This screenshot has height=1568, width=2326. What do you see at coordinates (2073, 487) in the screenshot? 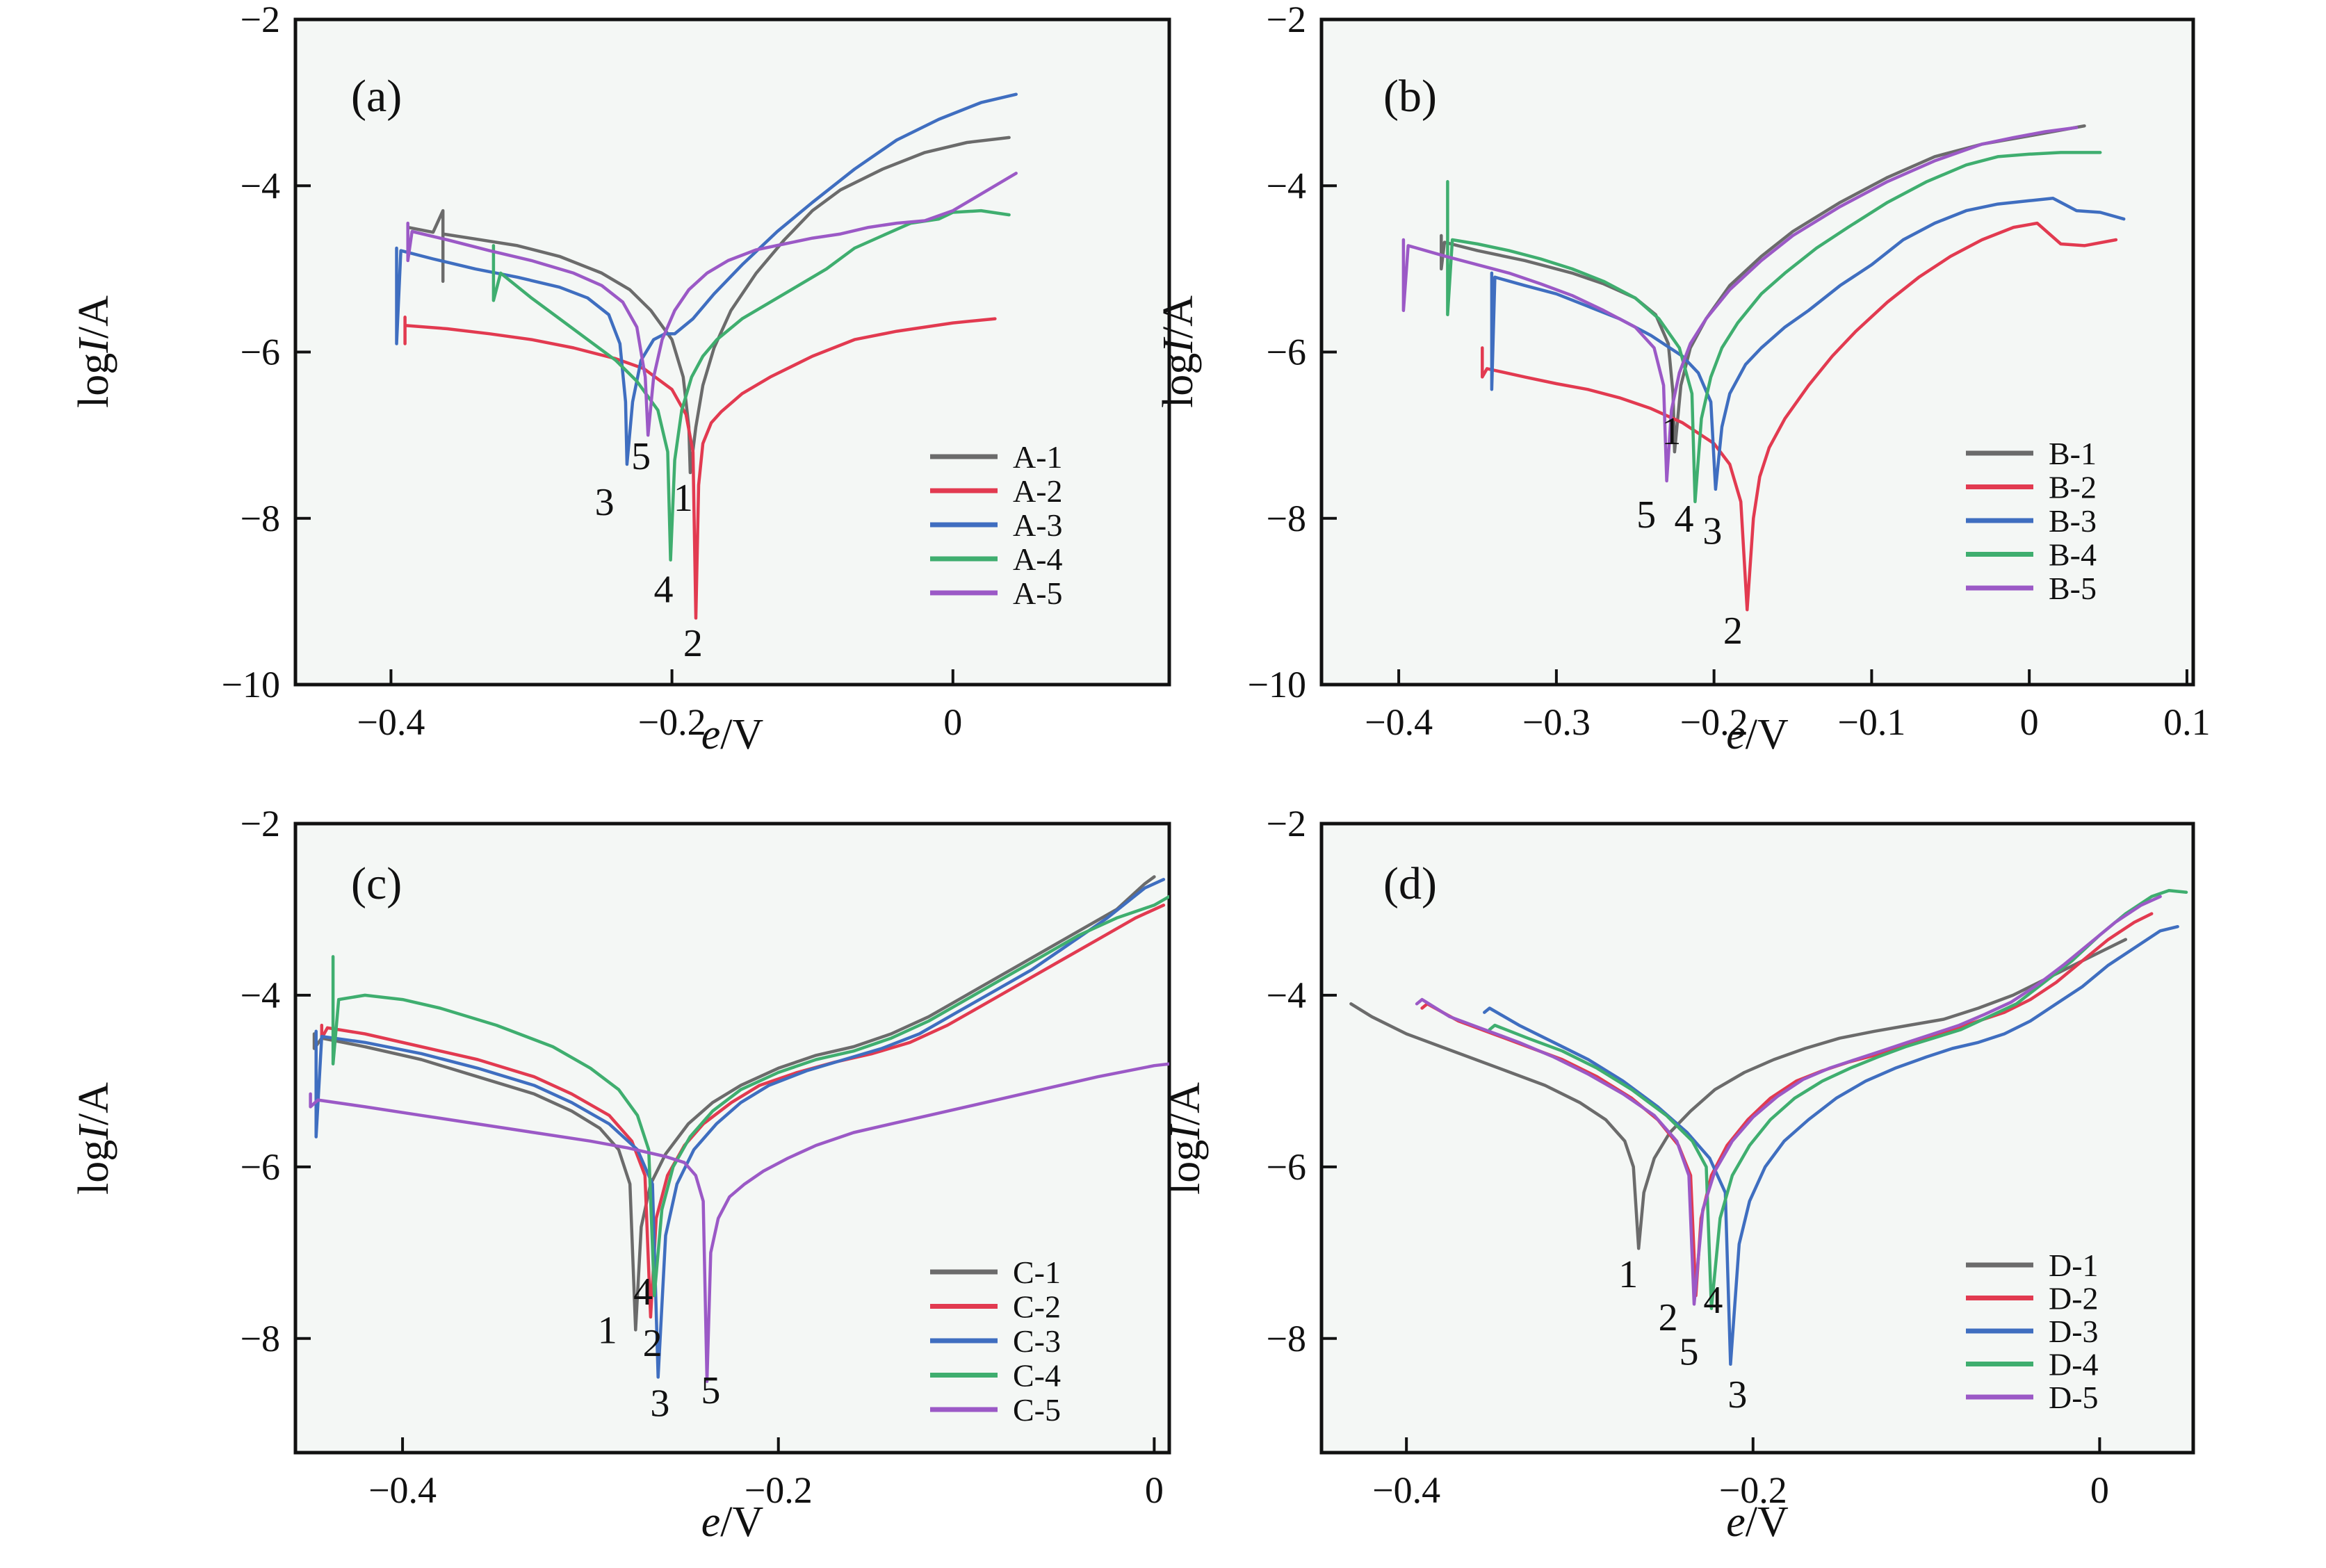
I see `legend-label-B-2: B-2` at bounding box center [2073, 487].